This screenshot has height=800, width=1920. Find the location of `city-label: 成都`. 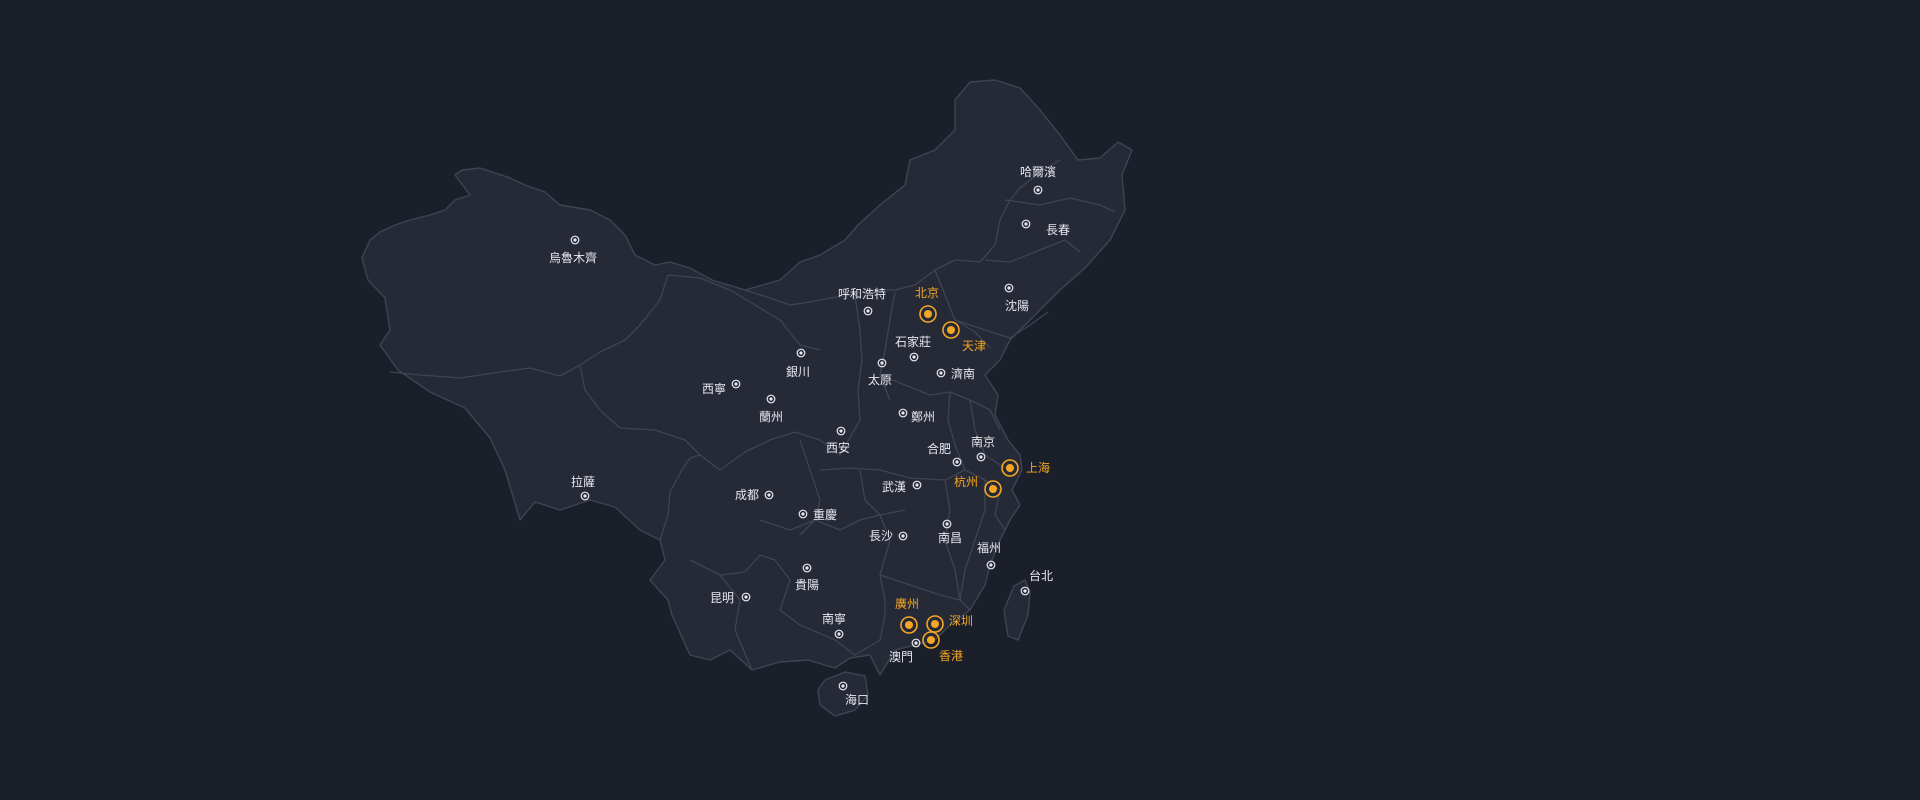

city-label: 成都 is located at coordinates (747, 495).